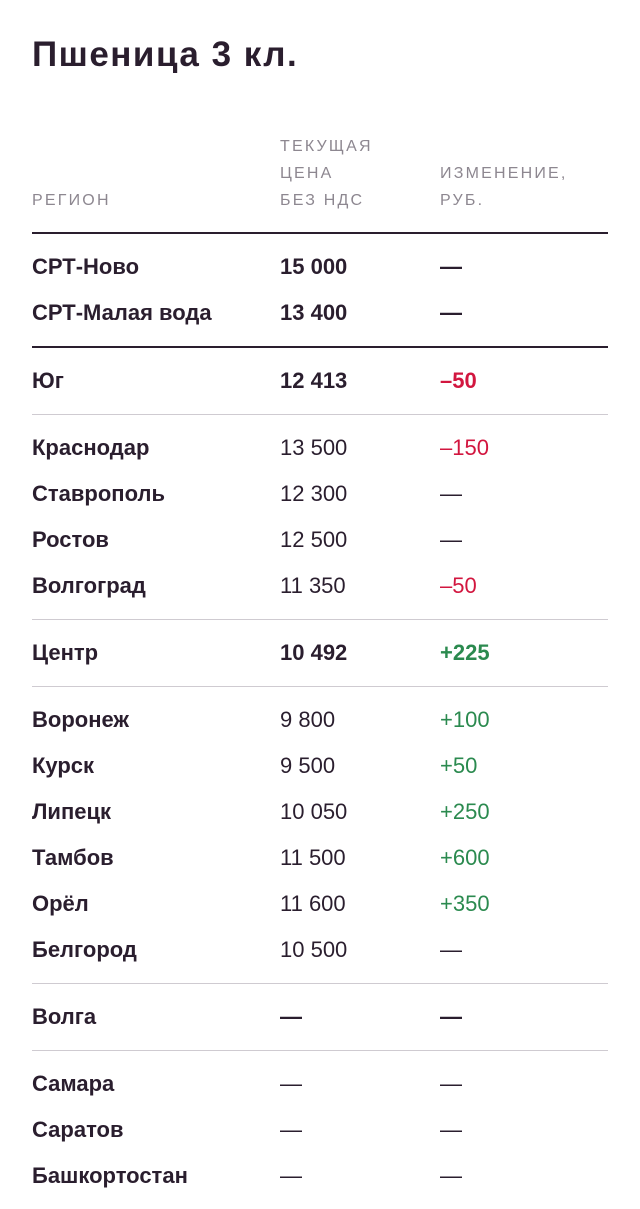 The image size is (640, 1209). I want to click on table-row: Ставрополь 12 300 —, so click(320, 494).